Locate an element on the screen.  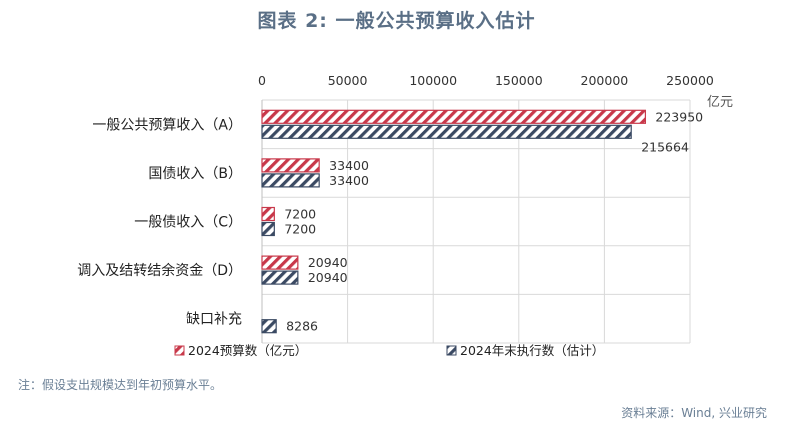
footnote: 注：假设支出规模达到年初预算水平。 is located at coordinates (120, 385).